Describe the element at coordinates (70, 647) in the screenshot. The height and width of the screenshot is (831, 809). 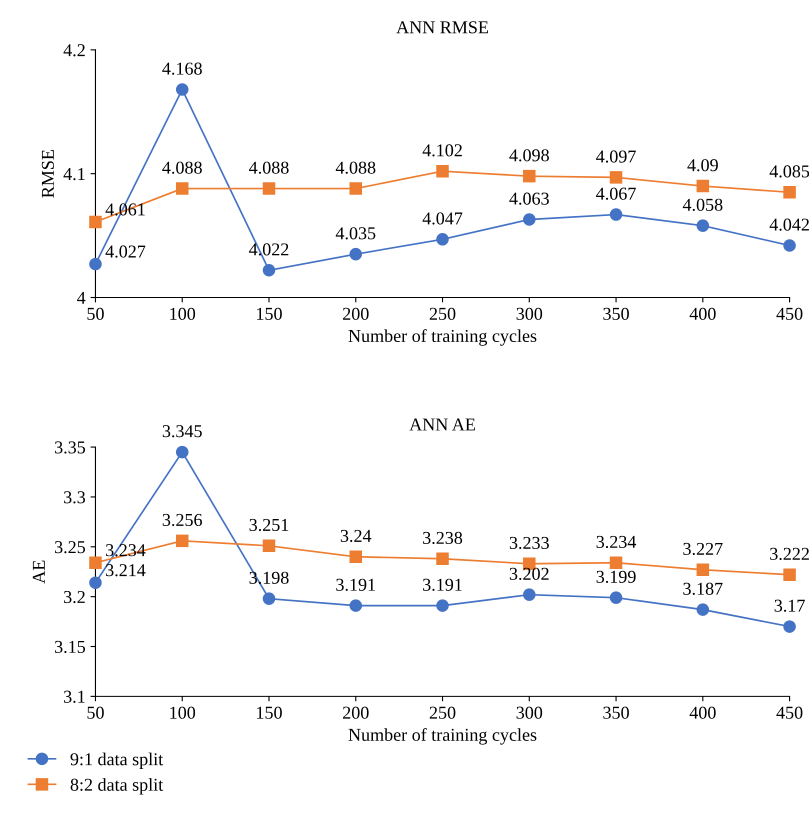
I see `y-tick-label: 3.15` at that location.